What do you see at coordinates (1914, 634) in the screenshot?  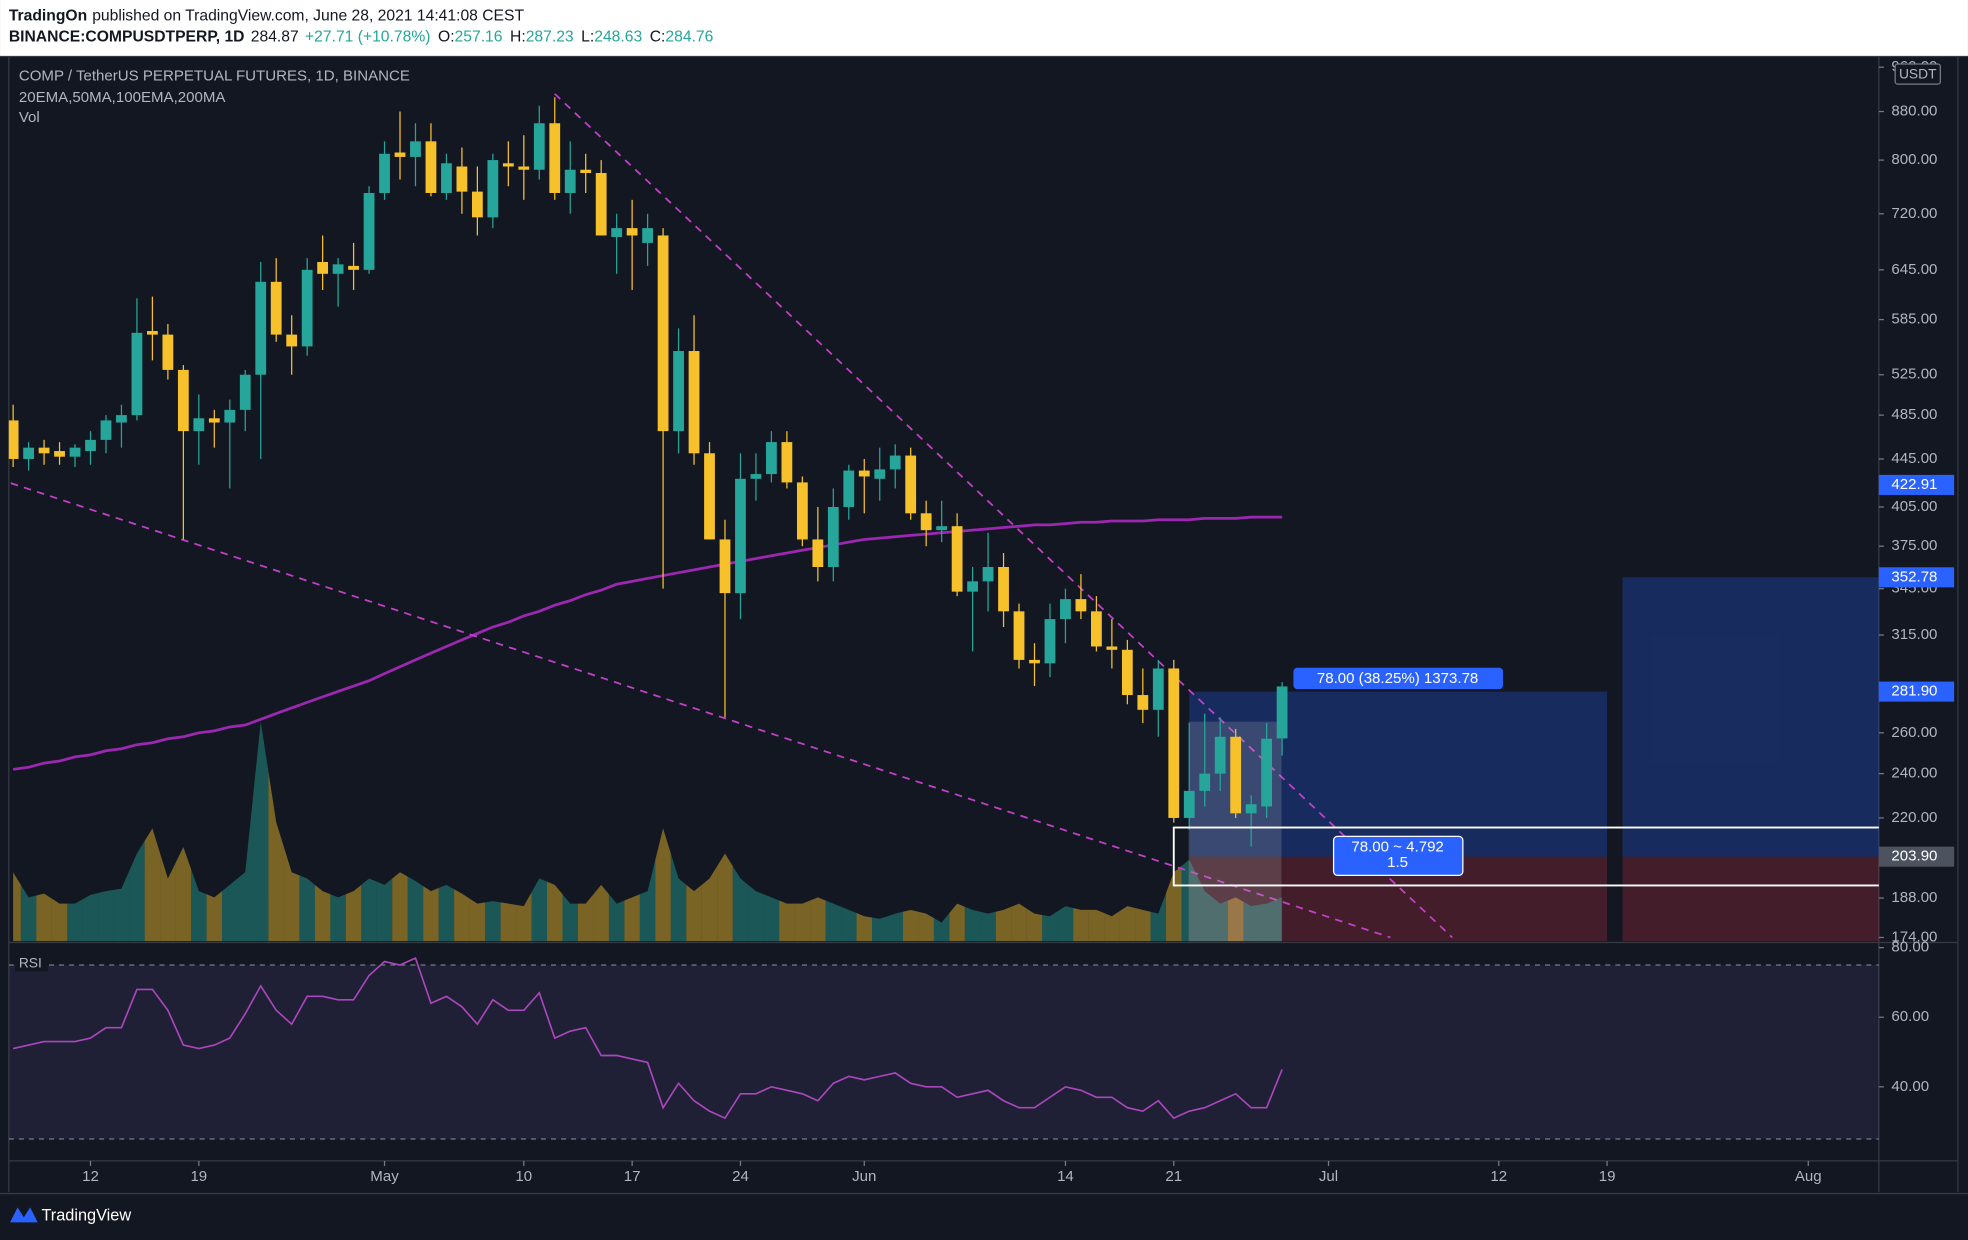 I see `y-tick-label: 315.00` at bounding box center [1914, 634].